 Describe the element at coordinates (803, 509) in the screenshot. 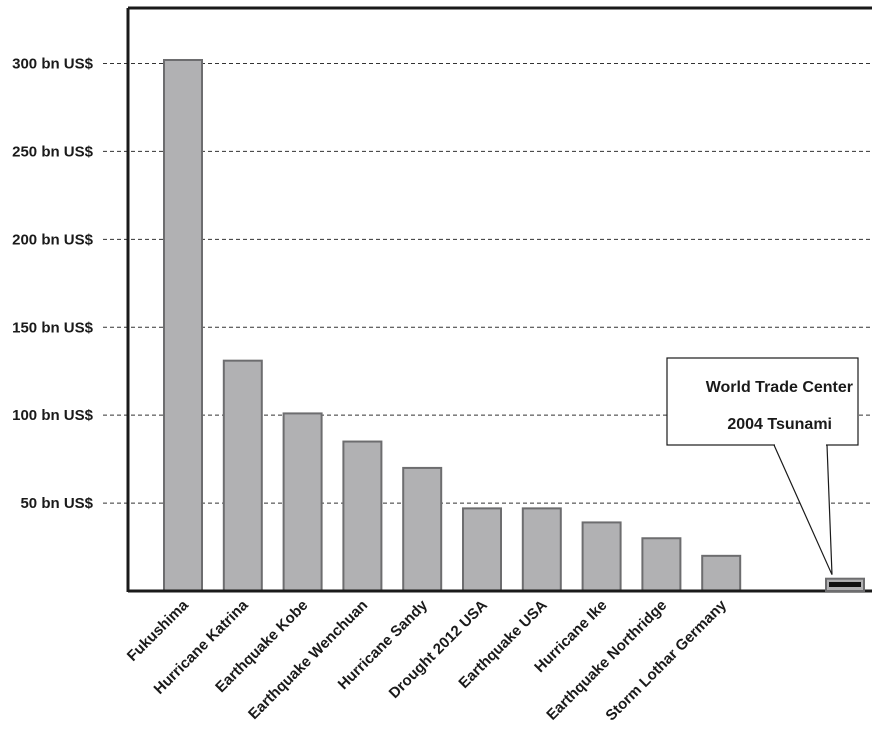

I see `callout-pointer` at that location.